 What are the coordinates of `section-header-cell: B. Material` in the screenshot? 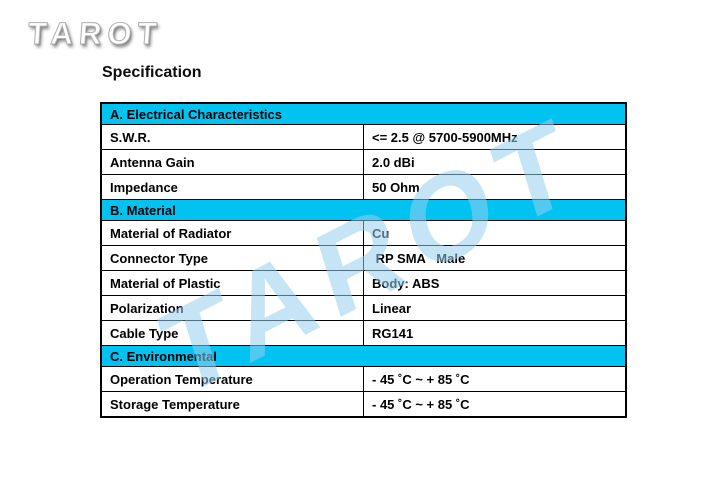 It's located at (363, 210).